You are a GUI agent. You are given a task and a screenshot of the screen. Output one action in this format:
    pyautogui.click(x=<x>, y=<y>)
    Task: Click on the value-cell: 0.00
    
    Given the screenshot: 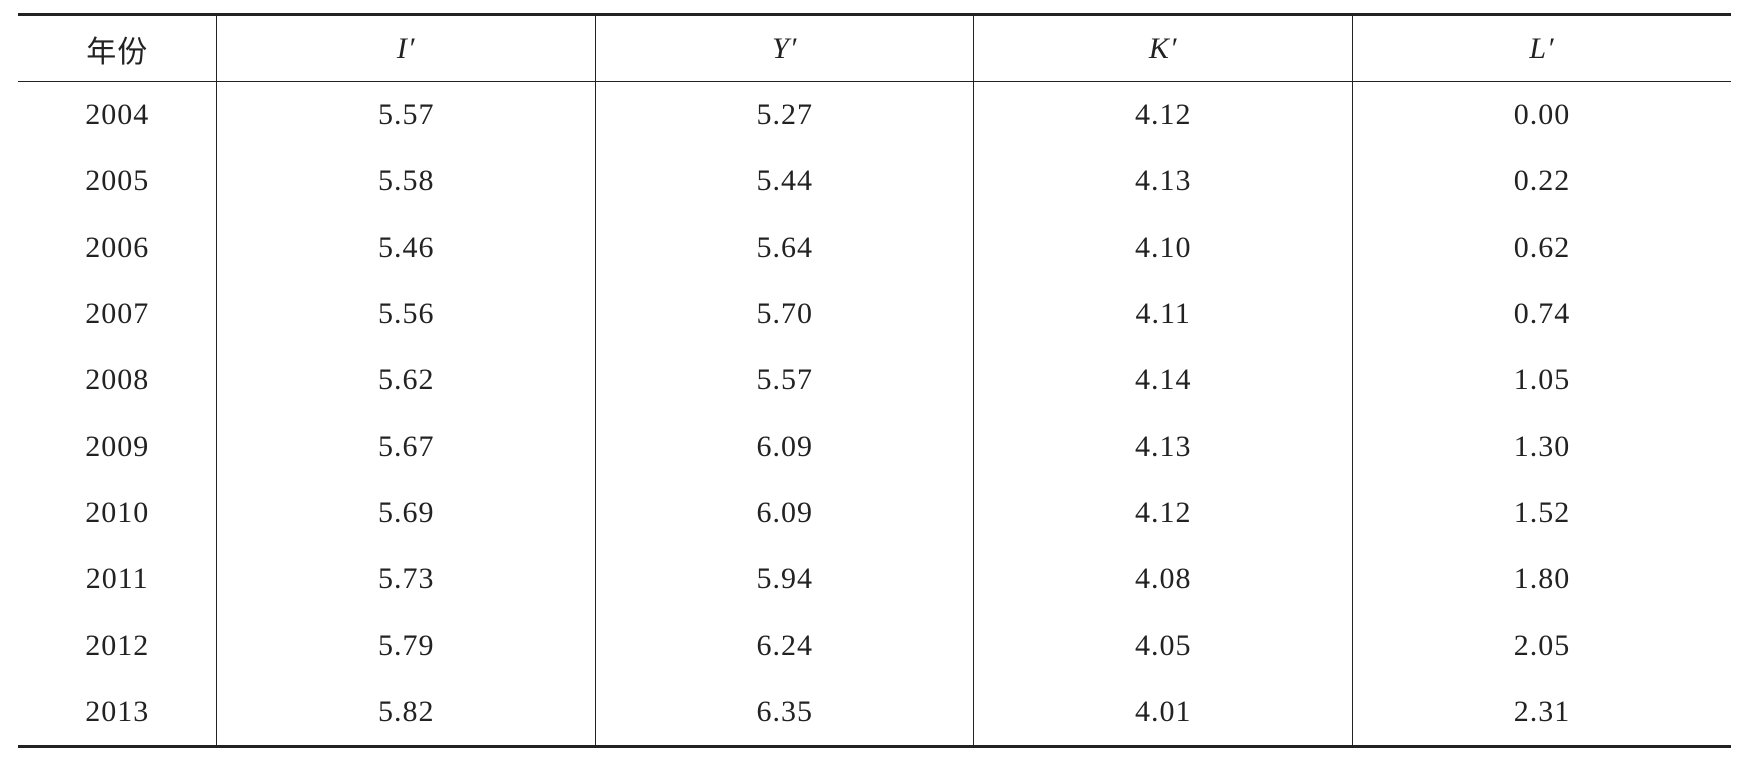 What is the action you would take?
    pyautogui.click(x=1541, y=115)
    